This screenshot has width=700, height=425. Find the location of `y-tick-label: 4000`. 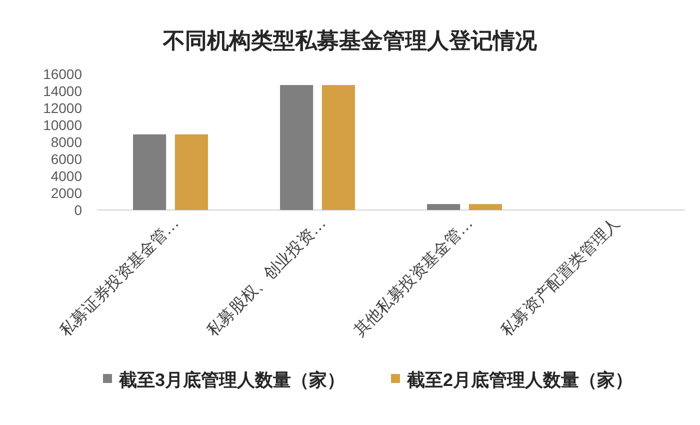

y-tick-label: 4000 is located at coordinates (66, 176).